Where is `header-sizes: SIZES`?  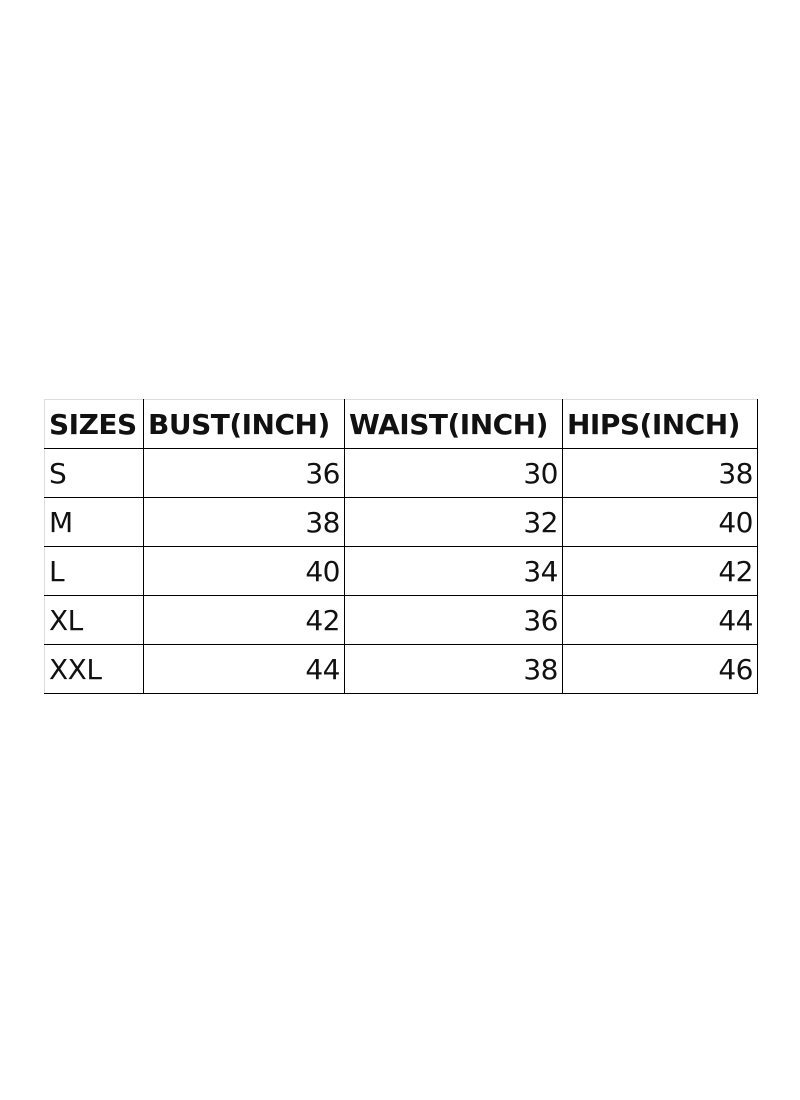 header-sizes: SIZES is located at coordinates (94, 424).